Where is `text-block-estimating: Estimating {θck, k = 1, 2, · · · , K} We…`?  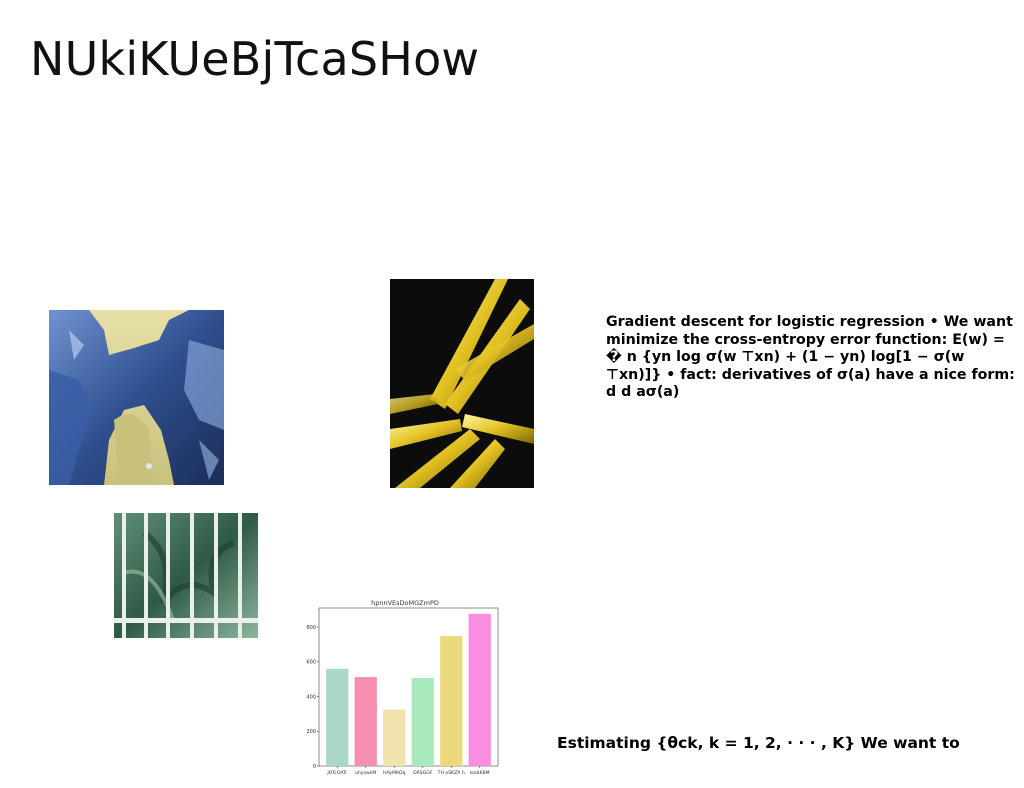 text-block-estimating: Estimating {θck, k = 1, 2, · · · , K} We… is located at coordinates (758, 743).